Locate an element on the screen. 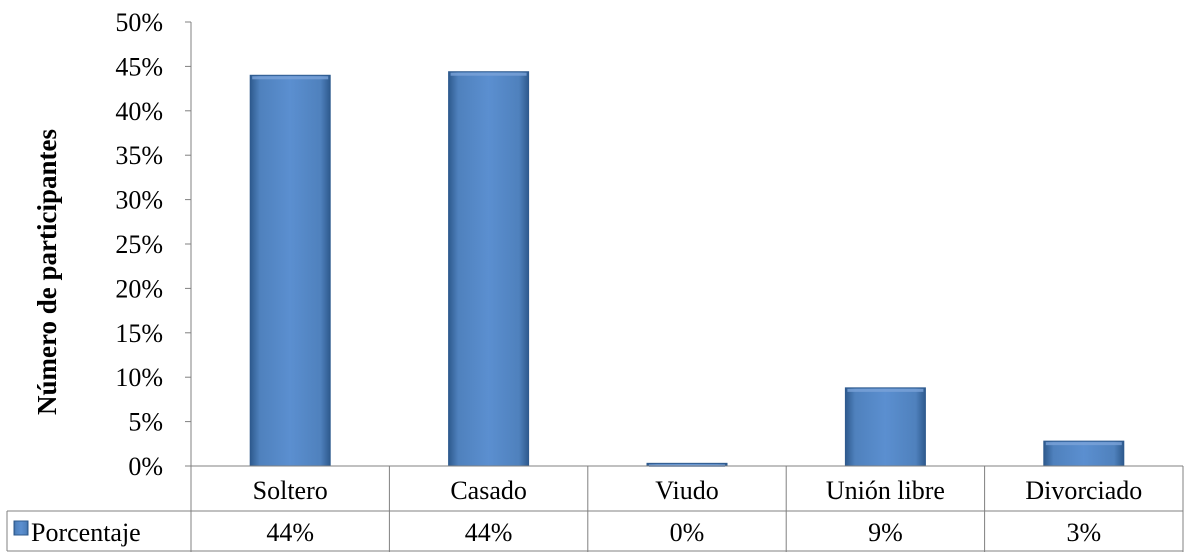 This screenshot has width=1185, height=552. category-label: Divorciado is located at coordinates (1083, 490).